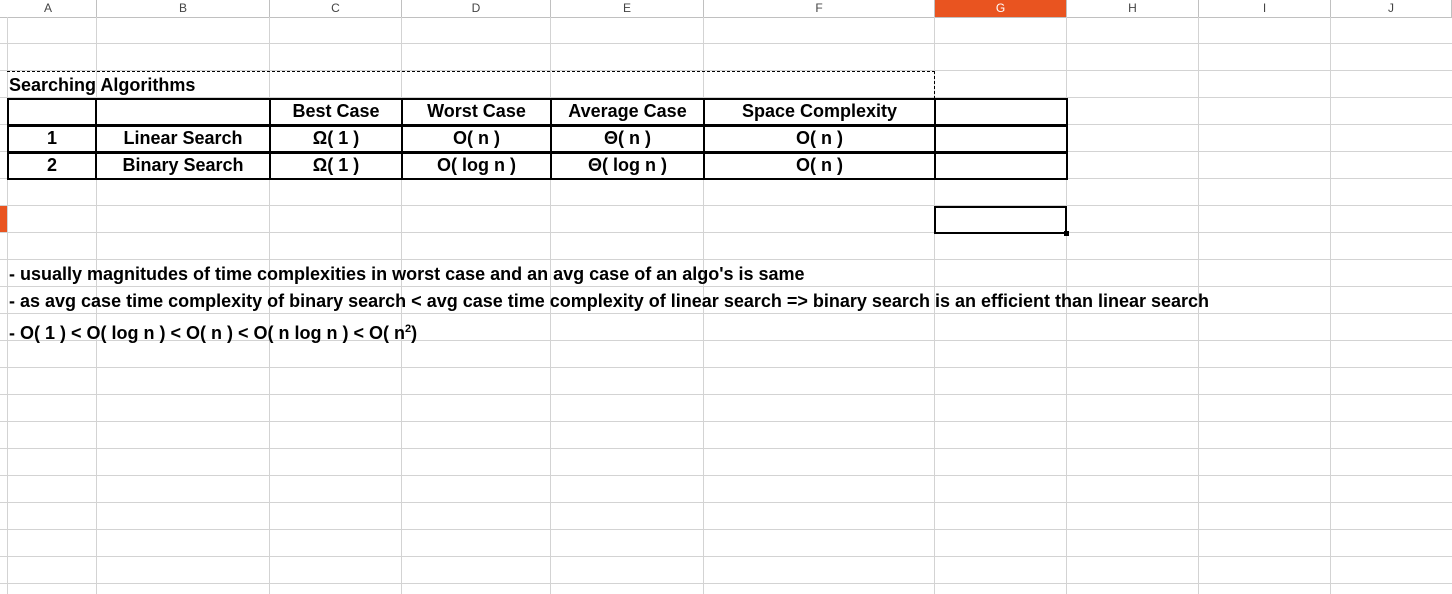  I want to click on table-row-2-empty-g, so click(1001, 166).